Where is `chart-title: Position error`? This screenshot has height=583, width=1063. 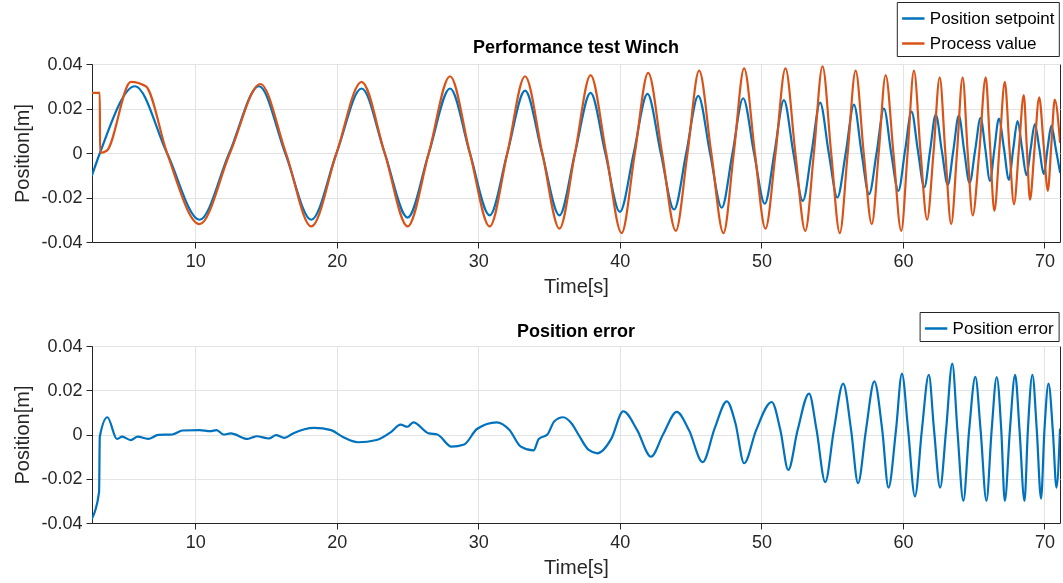 chart-title: Position error is located at coordinates (576, 331).